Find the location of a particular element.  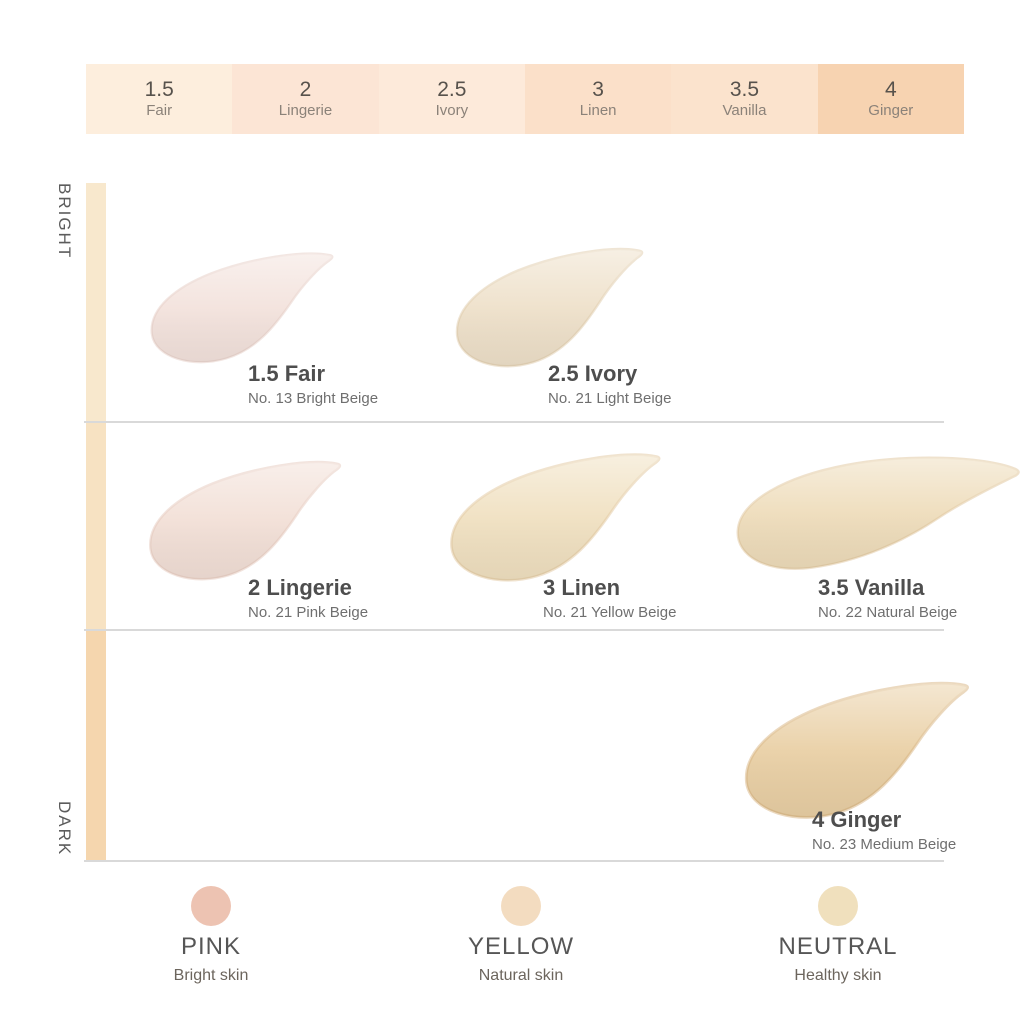

shade-subtitle: No. 23 Medium Beige is located at coordinates (884, 845).